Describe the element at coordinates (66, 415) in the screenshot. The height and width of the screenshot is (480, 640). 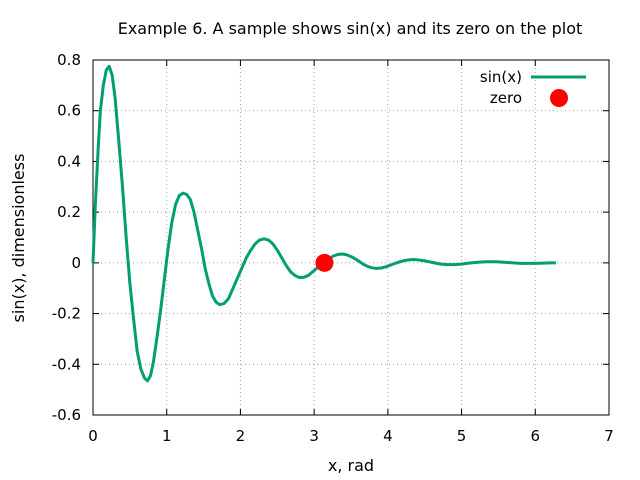
I see `y-tick-label: -0.6` at that location.